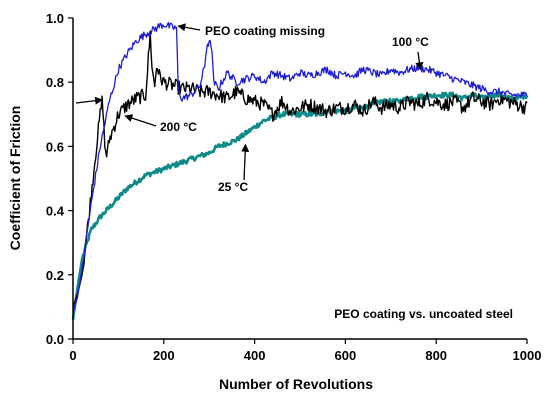  Describe the element at coordinates (55, 82) in the screenshot. I see `y-tick-label: 0.8` at that location.